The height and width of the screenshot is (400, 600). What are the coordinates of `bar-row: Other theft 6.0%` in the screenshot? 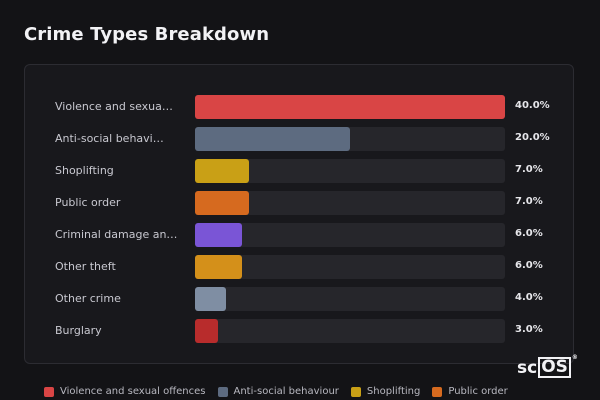 It's located at (300, 268).